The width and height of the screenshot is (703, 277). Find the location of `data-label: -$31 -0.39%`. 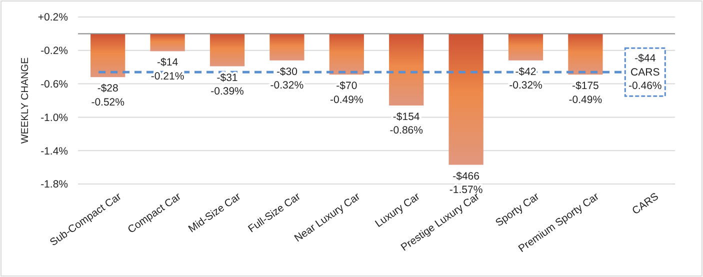

data-label: -$31 -0.39% is located at coordinates (227, 85).